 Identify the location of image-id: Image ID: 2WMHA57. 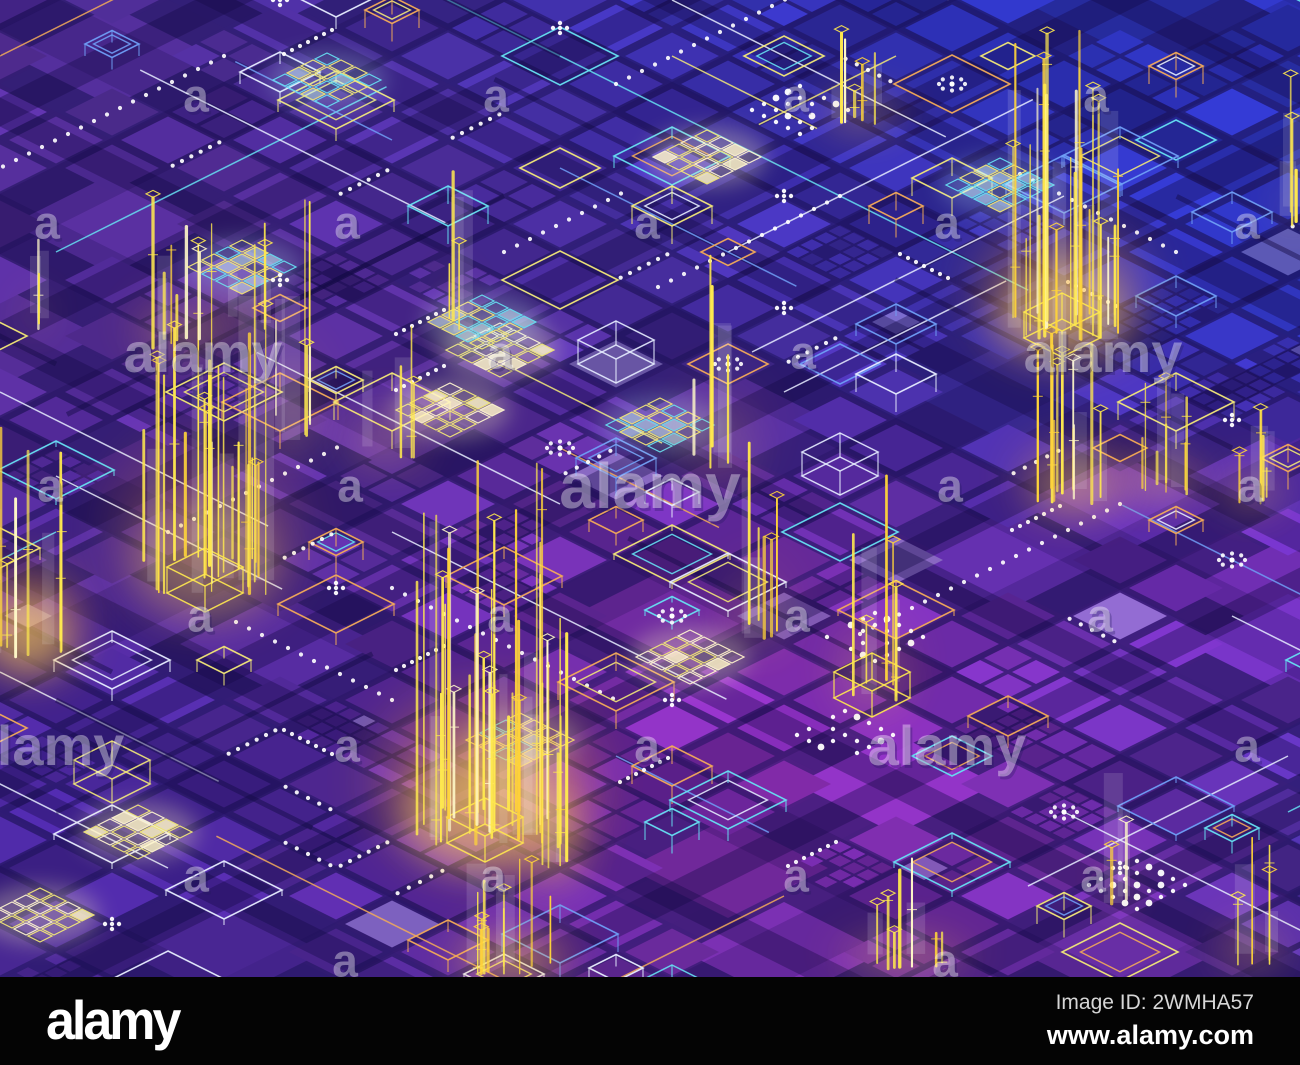
(1154, 1002).